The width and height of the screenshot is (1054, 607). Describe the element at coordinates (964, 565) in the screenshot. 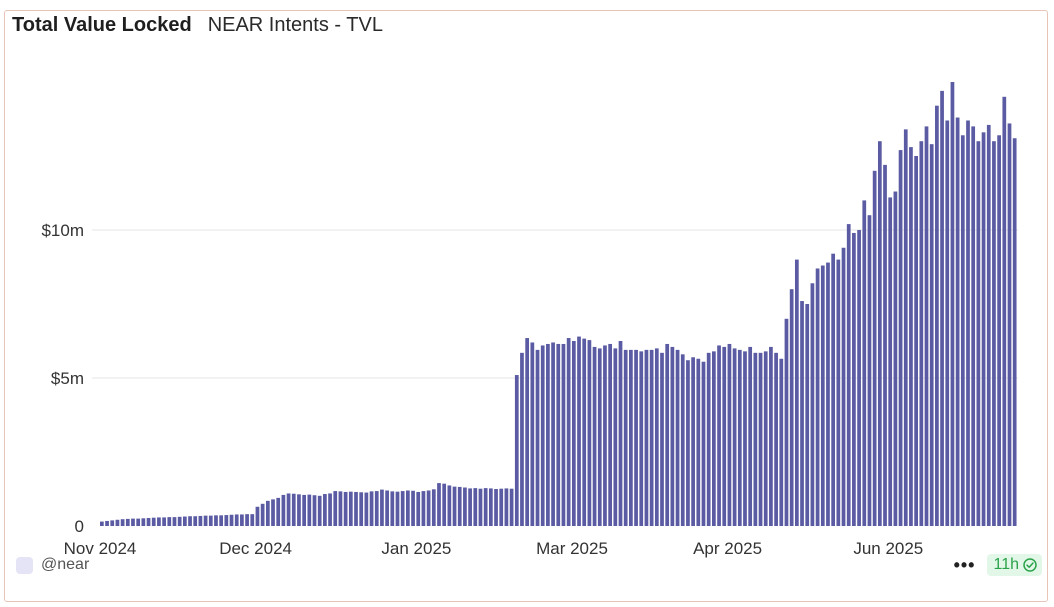

I see `more-options-button: •••` at that location.